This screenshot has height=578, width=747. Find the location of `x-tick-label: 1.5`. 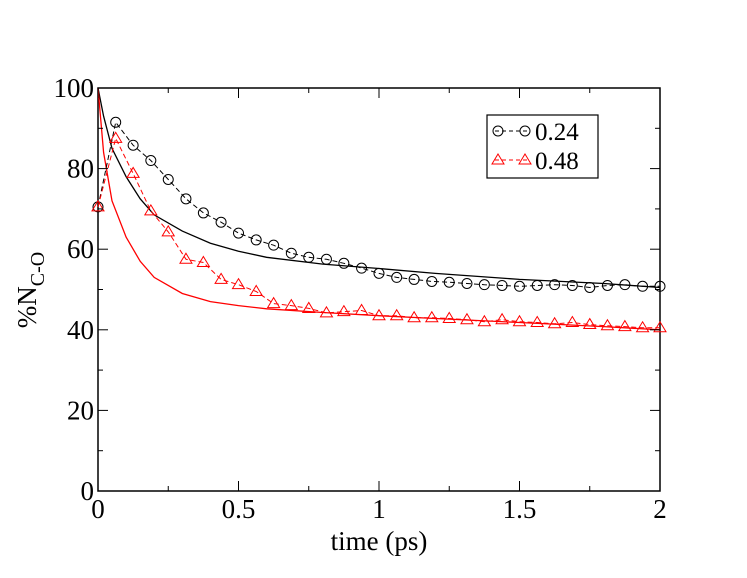

x-tick-label: 1.5 is located at coordinates (520, 509).